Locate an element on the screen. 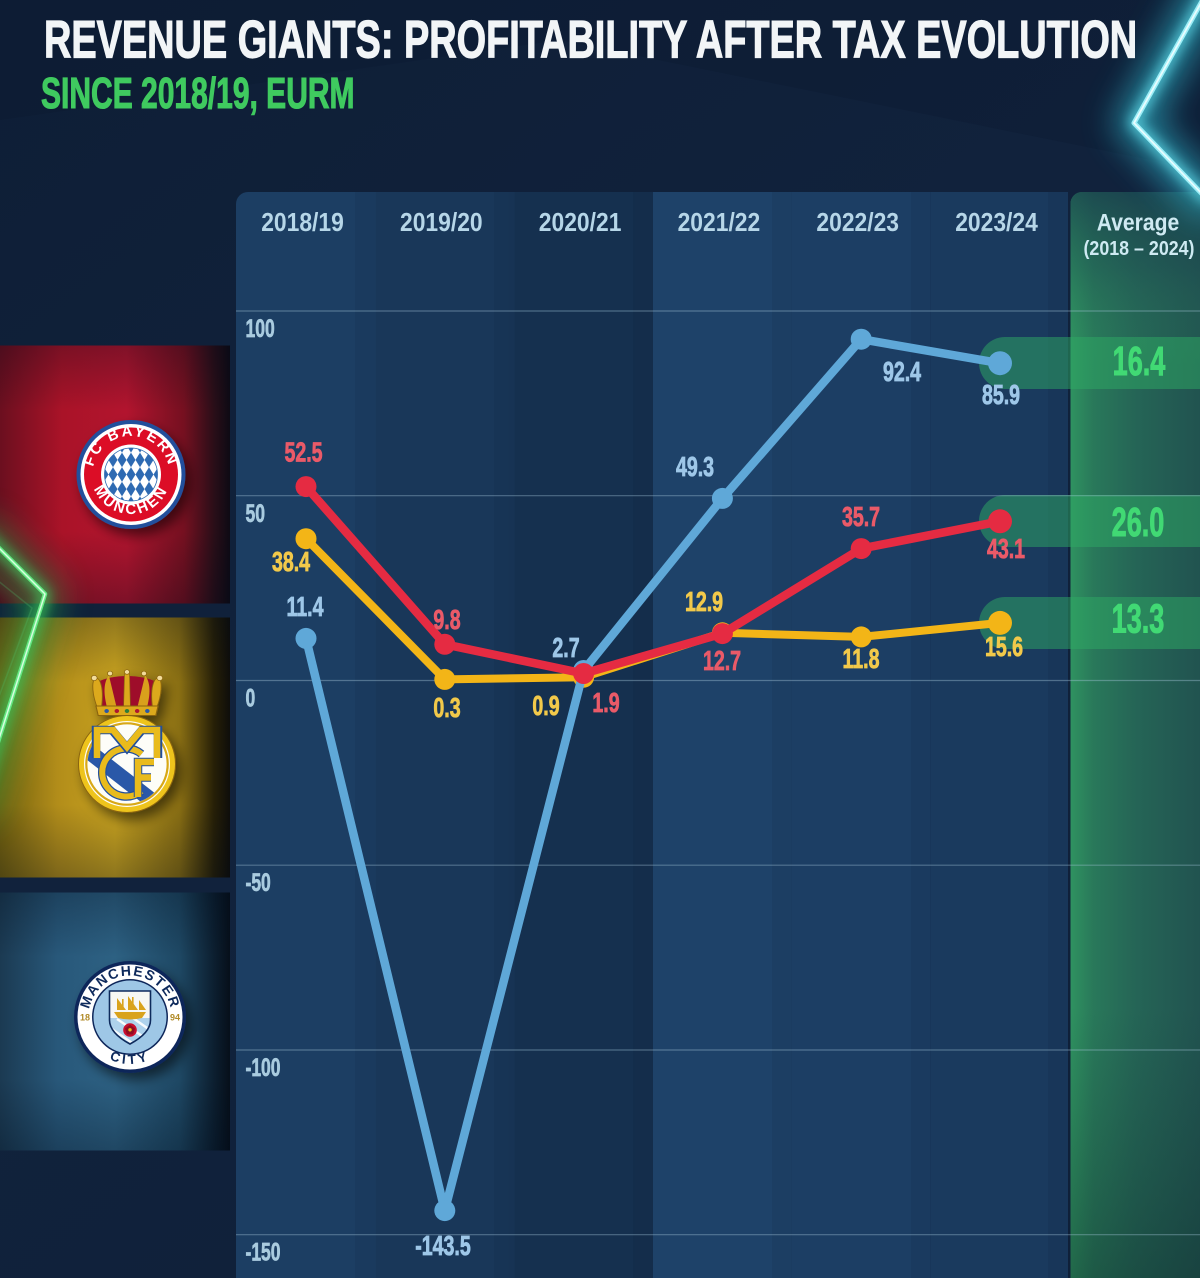 This screenshot has width=1200, height=1278. svg-text: 100 is located at coordinates (260, 328).